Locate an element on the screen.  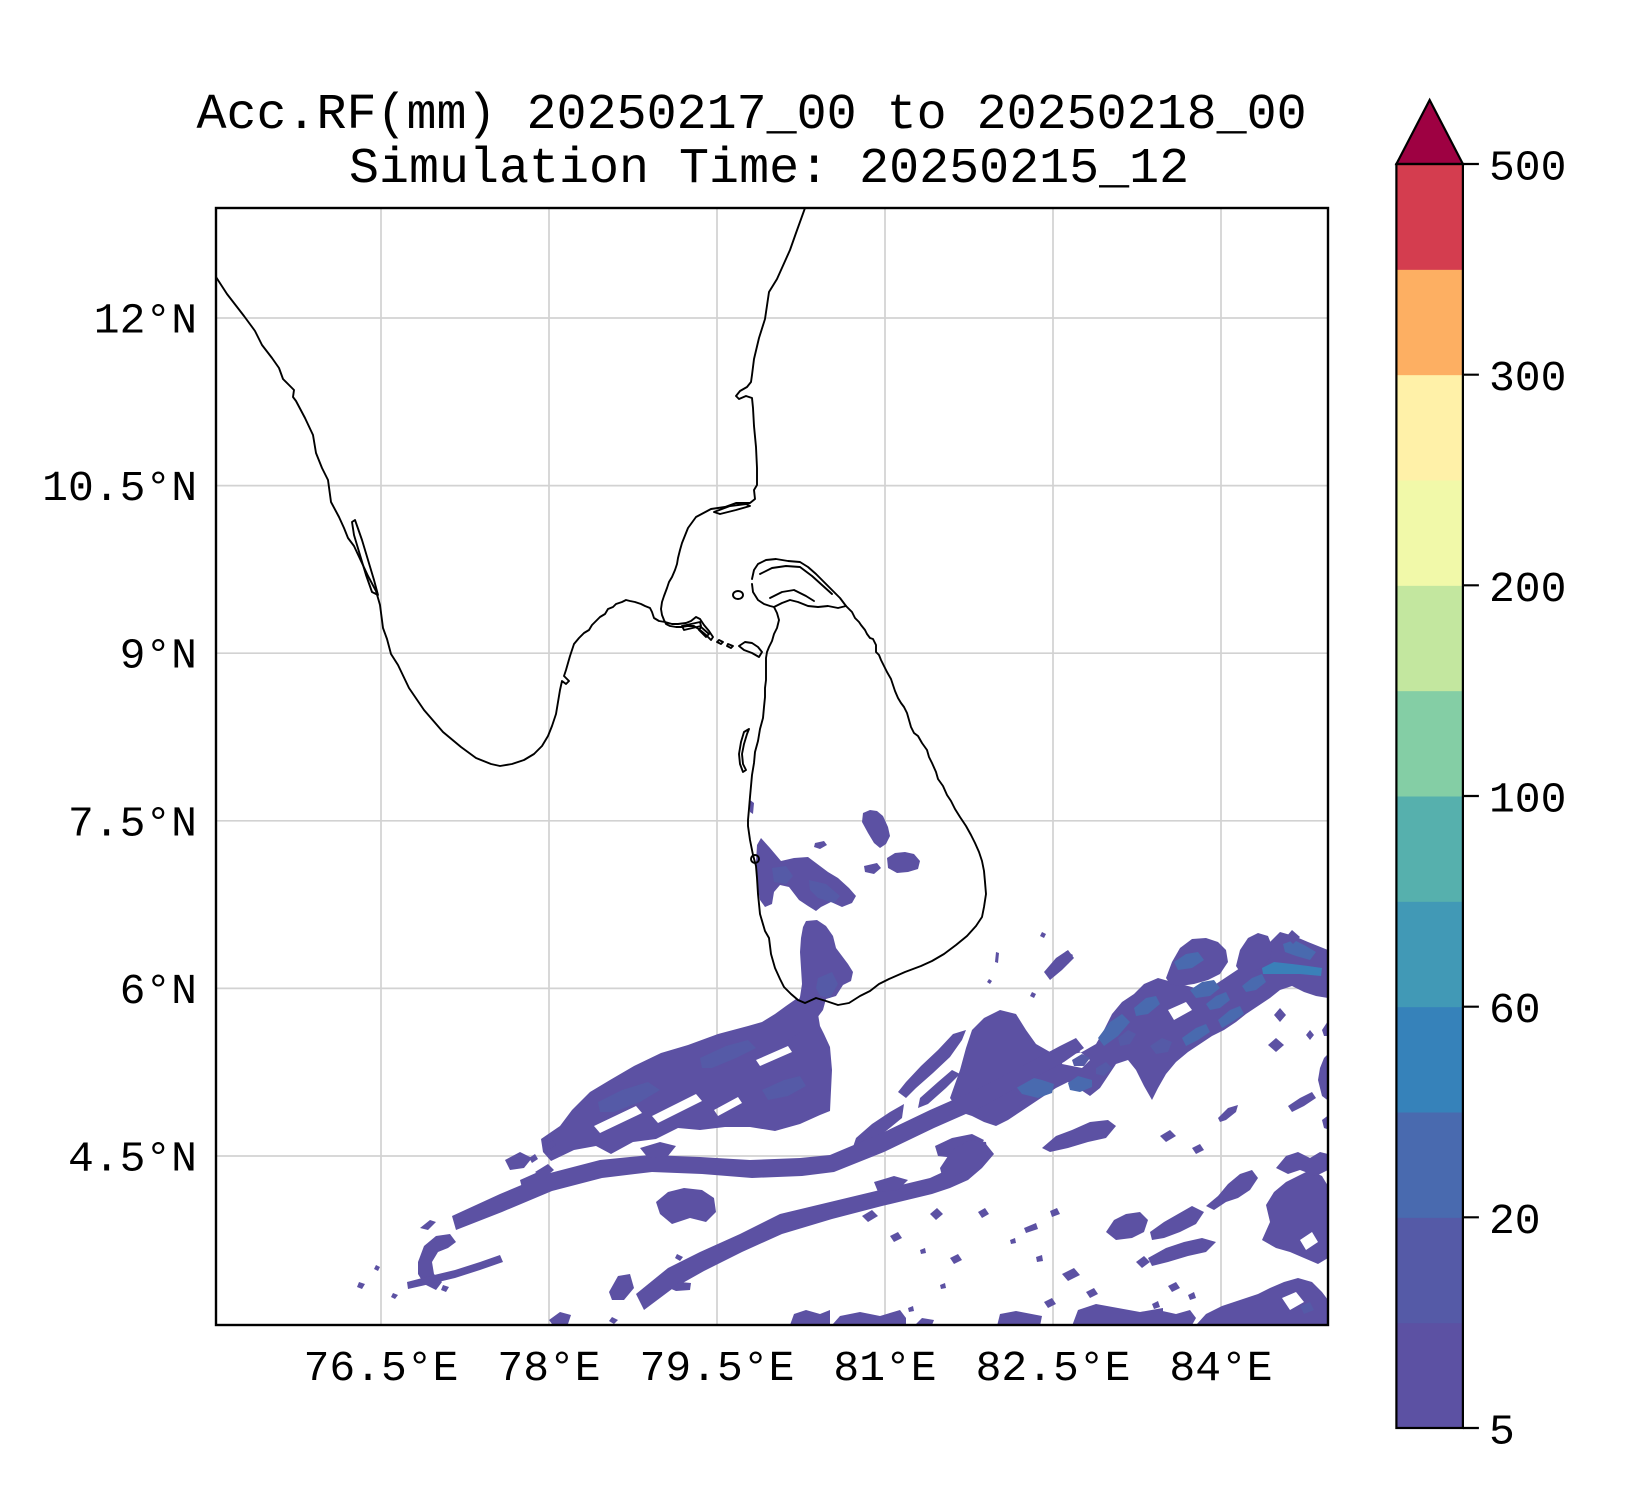
svg-text: 7.5°N is located at coordinates (132, 823).